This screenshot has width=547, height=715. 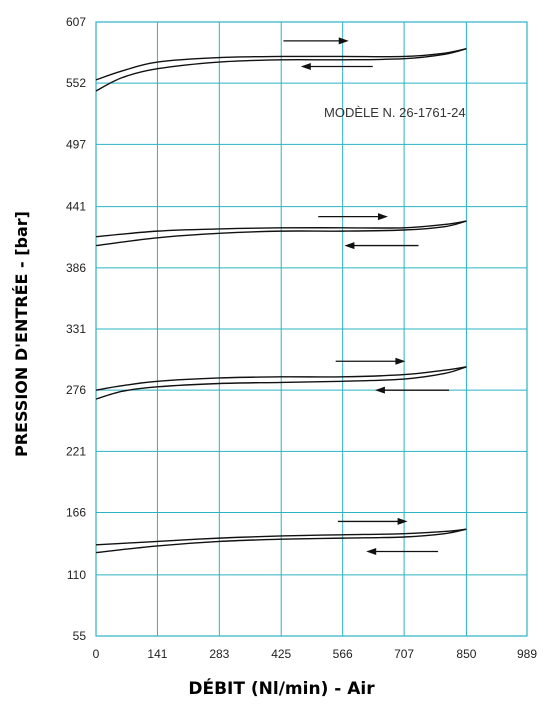 What do you see at coordinates (76, 390) in the screenshot?
I see `y-tick-label: 276` at bounding box center [76, 390].